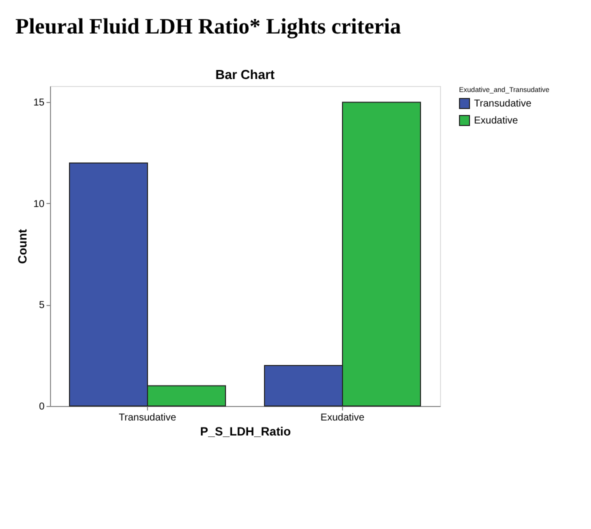  I want to click on x-axis-title: P_S_LDH_Ratio, so click(245, 431).